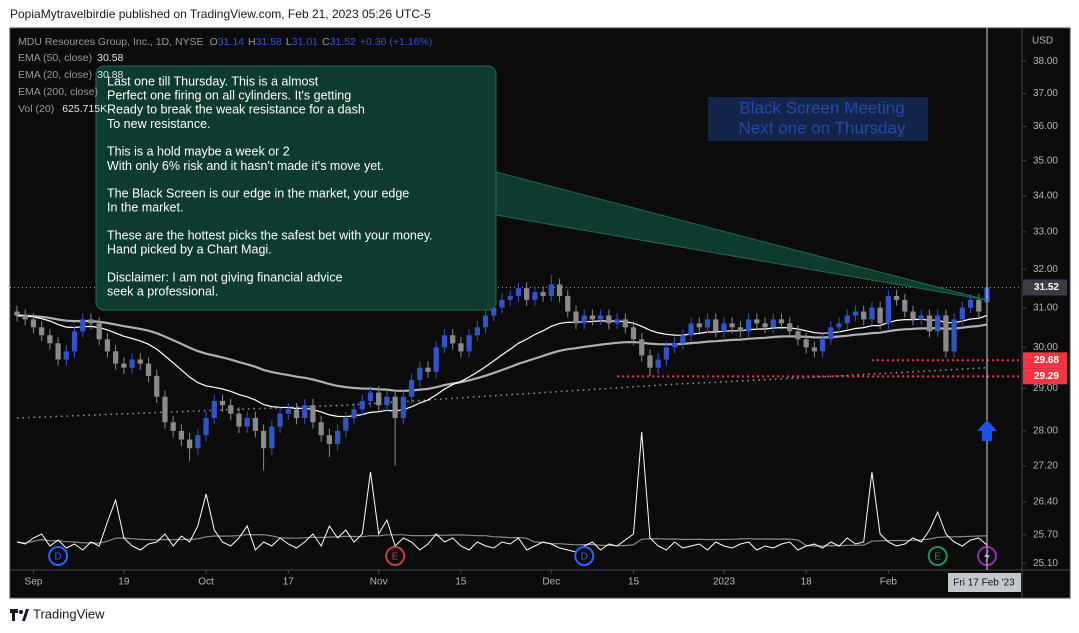 This screenshot has width=1079, height=633. Describe the element at coordinates (84, 109) in the screenshot. I see `volume-value: 625.715K` at that location.